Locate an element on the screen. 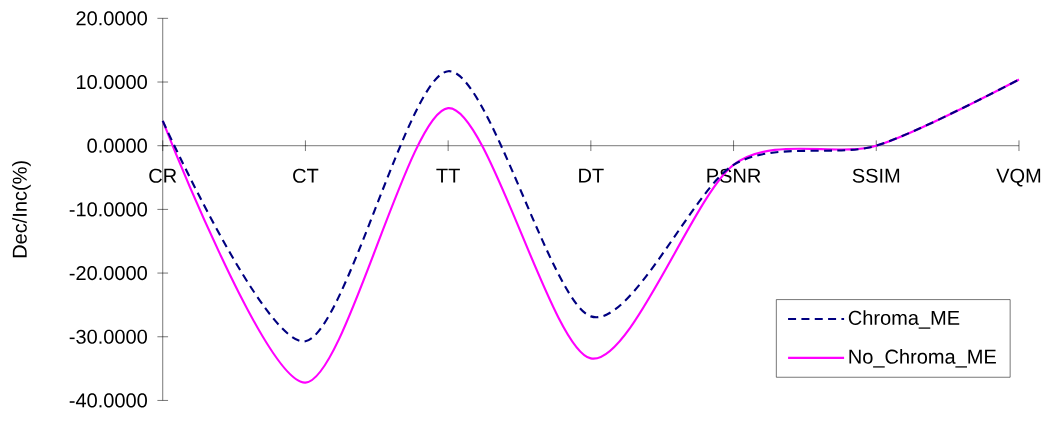 The height and width of the screenshot is (421, 1051). y-tick-label: -30.0000 is located at coordinates (108, 336).